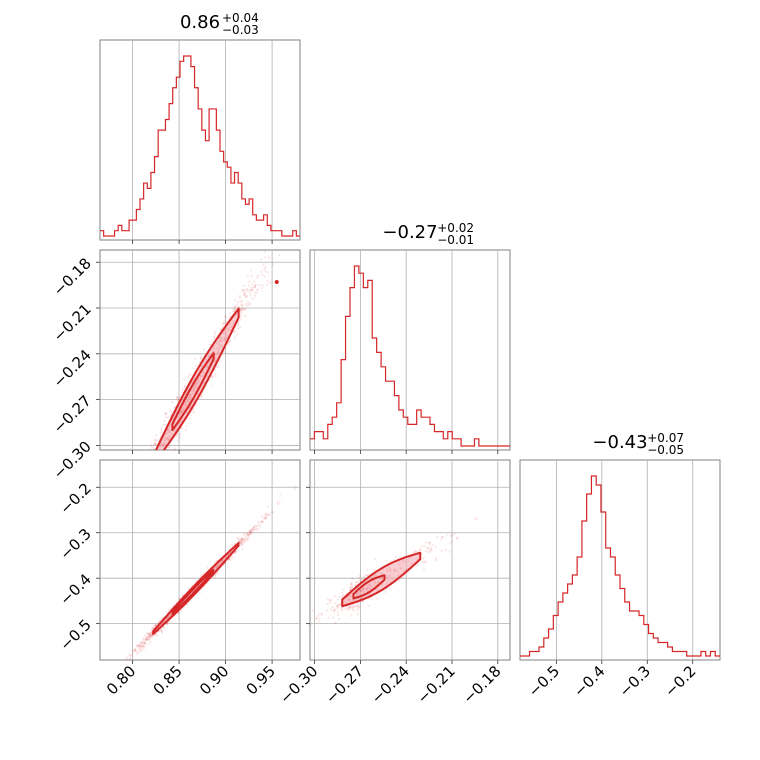 This screenshot has width=760, height=760. I want to click on contour-outline, so click(197, 378).